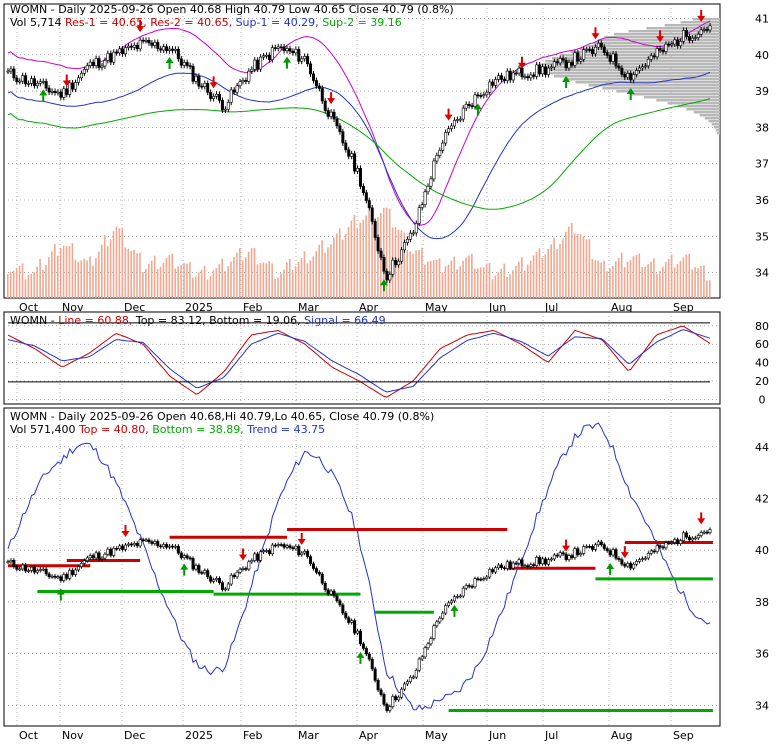 Image resolution: width=780 pixels, height=749 pixels. I want to click on trend-x-tick-label: Apr, so click(369, 735).